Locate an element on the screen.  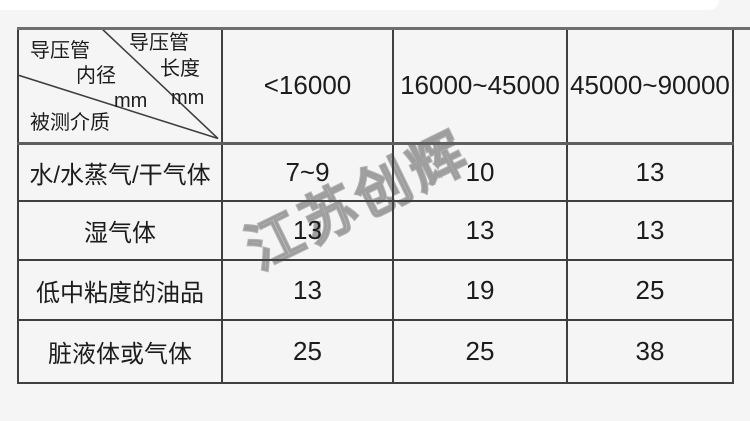
cell-2-0: 13 is located at coordinates (307, 290).